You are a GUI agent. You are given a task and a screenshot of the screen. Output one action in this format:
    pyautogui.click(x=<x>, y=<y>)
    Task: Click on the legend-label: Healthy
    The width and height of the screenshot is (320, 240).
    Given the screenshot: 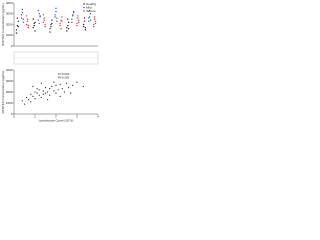 What is the action you would take?
    pyautogui.click(x=91, y=4)
    